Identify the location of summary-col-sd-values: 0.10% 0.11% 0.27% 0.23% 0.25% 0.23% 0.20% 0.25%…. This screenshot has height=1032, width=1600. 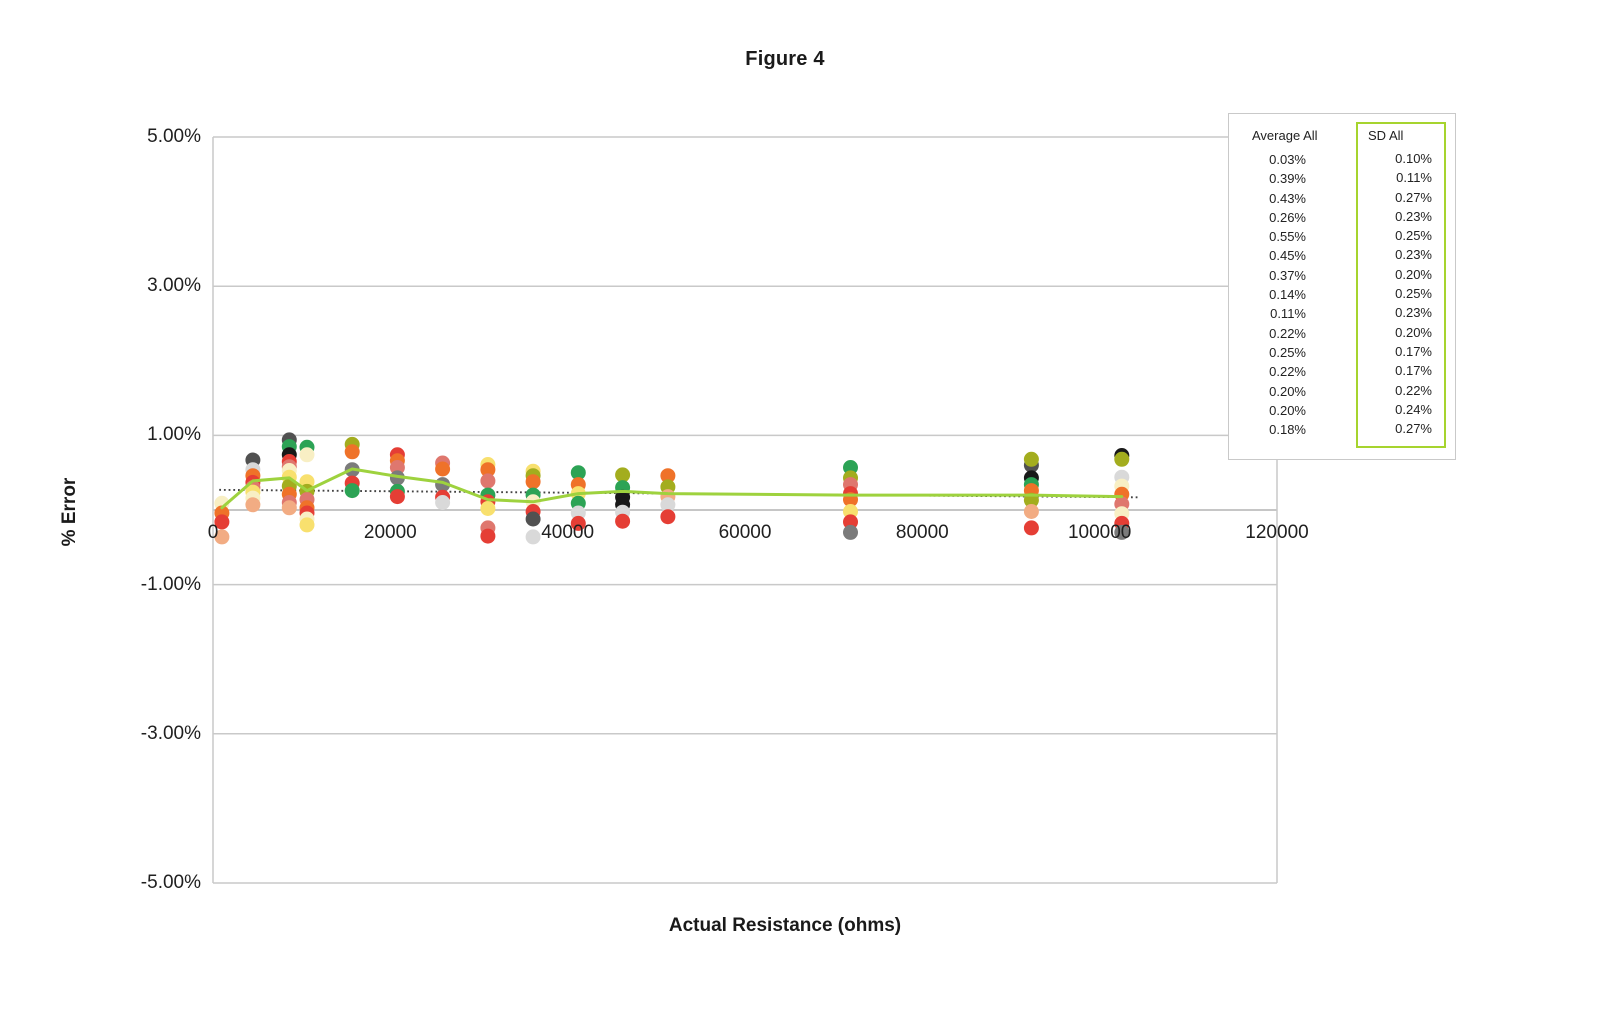
(1398, 293).